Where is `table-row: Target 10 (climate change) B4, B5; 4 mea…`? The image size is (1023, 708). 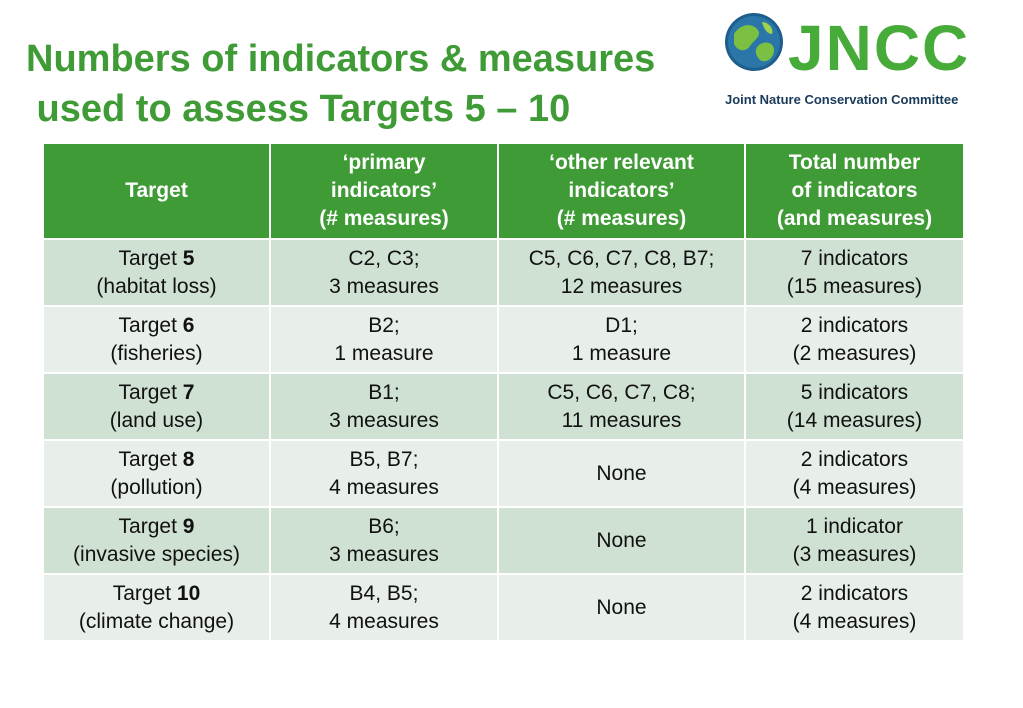 table-row: Target 10 (climate change) B4, B5; 4 mea… is located at coordinates (503, 607).